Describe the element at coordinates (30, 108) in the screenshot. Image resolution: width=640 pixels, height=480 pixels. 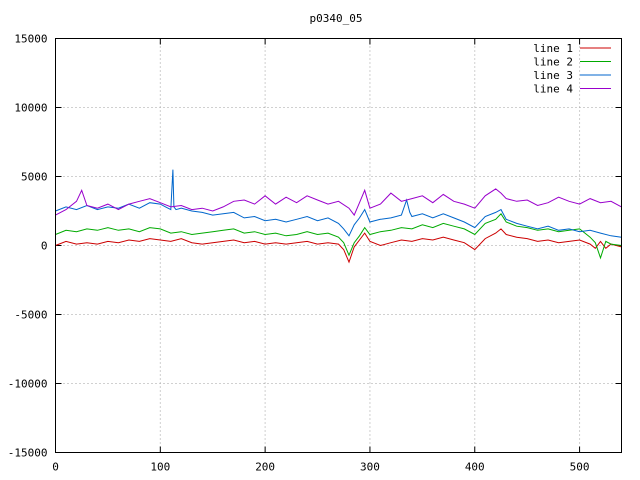
I see `y-tick-label: 10000` at that location.